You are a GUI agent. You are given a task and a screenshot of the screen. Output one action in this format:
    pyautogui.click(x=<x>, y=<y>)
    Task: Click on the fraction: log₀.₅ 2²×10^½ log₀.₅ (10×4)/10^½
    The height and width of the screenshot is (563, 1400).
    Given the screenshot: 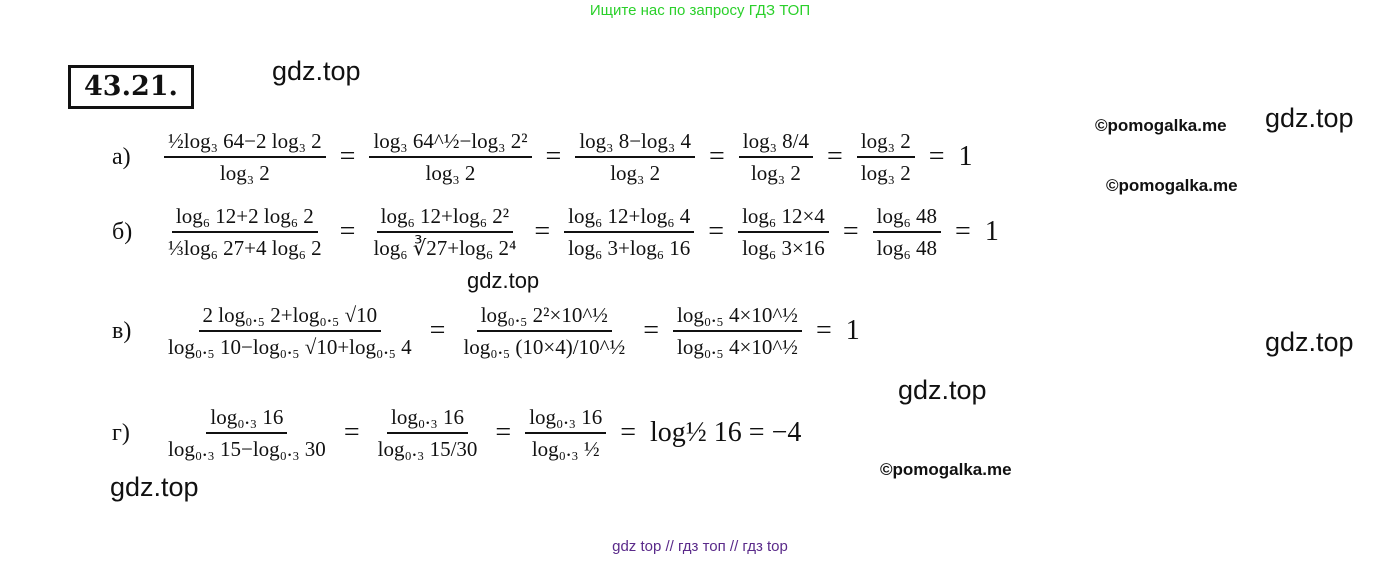 What is the action you would take?
    pyautogui.click(x=544, y=331)
    